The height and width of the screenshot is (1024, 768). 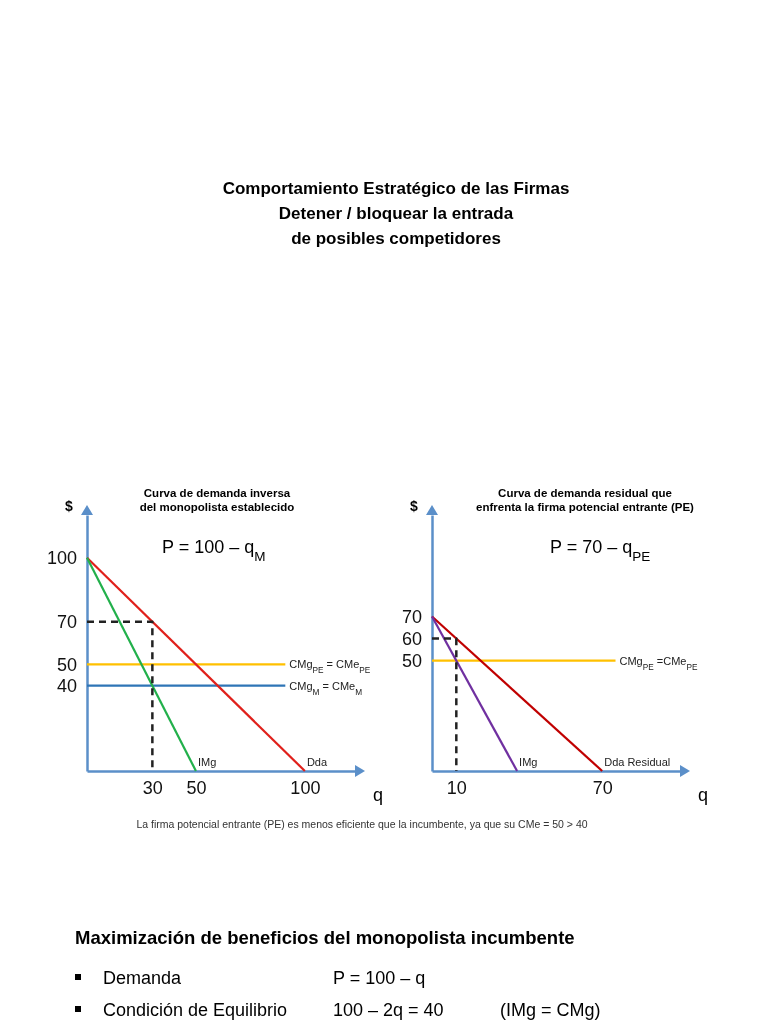 What do you see at coordinates (326, 688) in the screenshot?
I see `ref-line-label: CMg$_{M}$ = CMe$_{M}$` at bounding box center [326, 688].